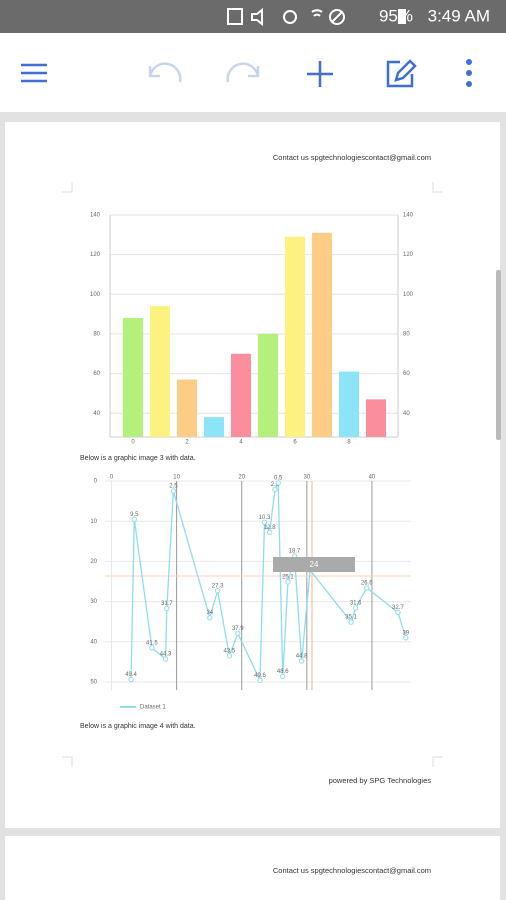 This screenshot has width=506, height=900. I want to click on more-button, so click(469, 73).